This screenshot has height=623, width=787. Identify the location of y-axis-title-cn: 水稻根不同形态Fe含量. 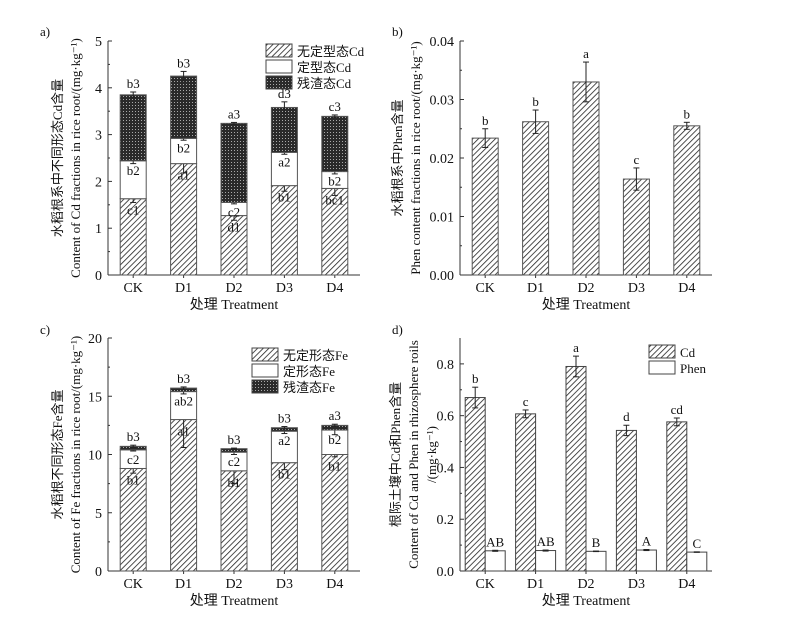
(57, 454).